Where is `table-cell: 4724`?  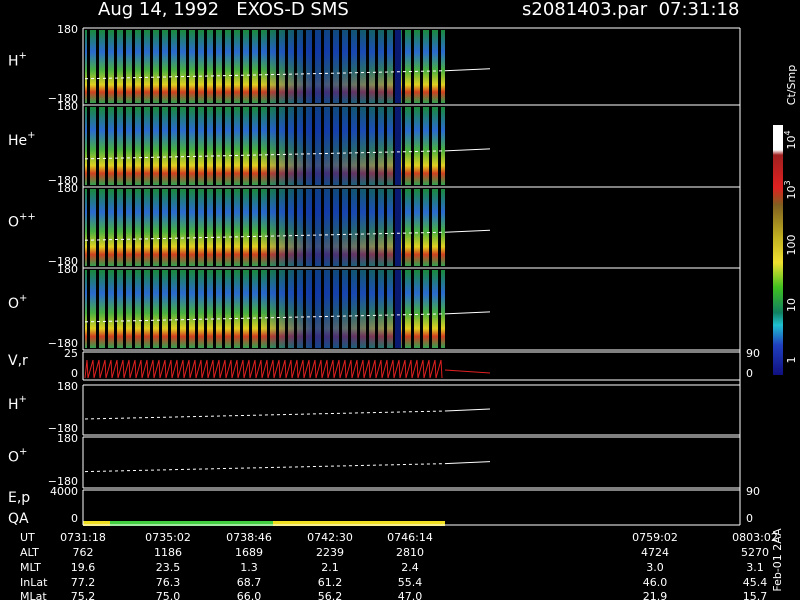 table-cell: 4724 is located at coordinates (655, 552).